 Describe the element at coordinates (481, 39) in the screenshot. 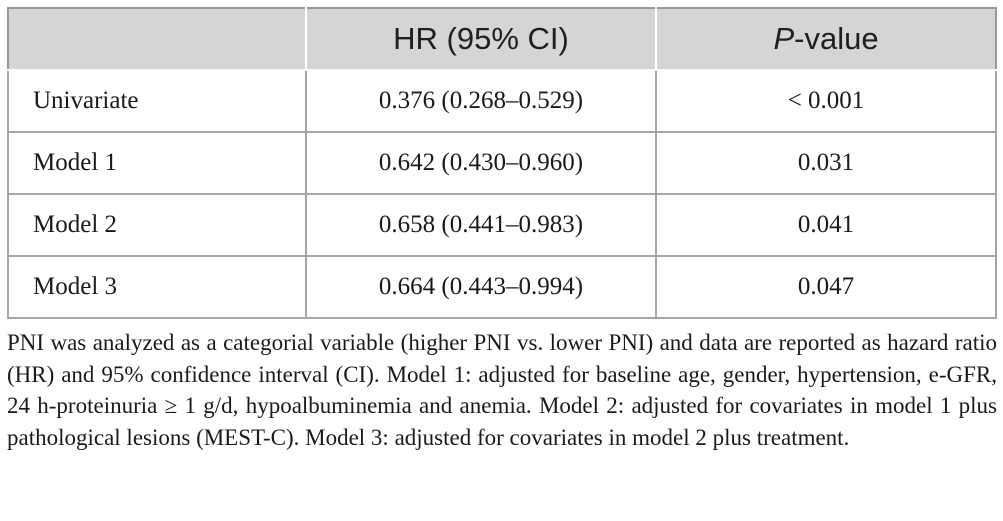

I see `header-hr-ci: HR (95% CI)` at that location.